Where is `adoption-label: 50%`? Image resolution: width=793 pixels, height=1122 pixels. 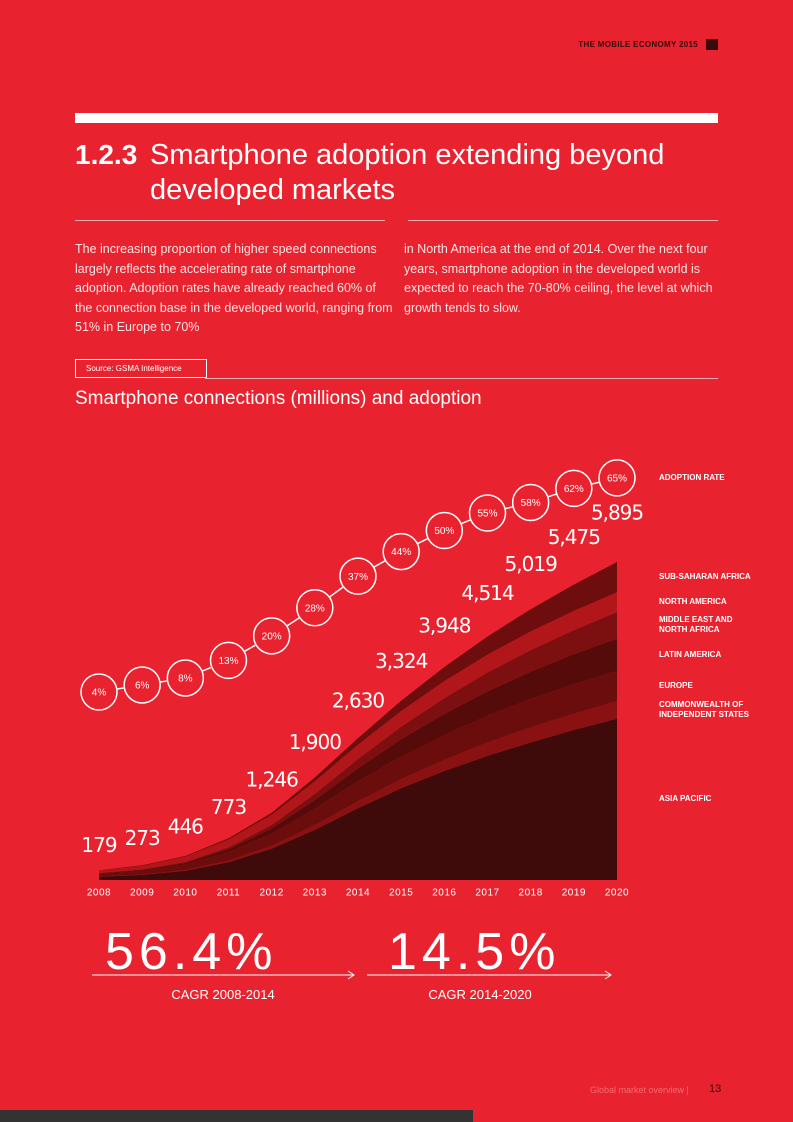 adoption-label: 50% is located at coordinates (444, 531).